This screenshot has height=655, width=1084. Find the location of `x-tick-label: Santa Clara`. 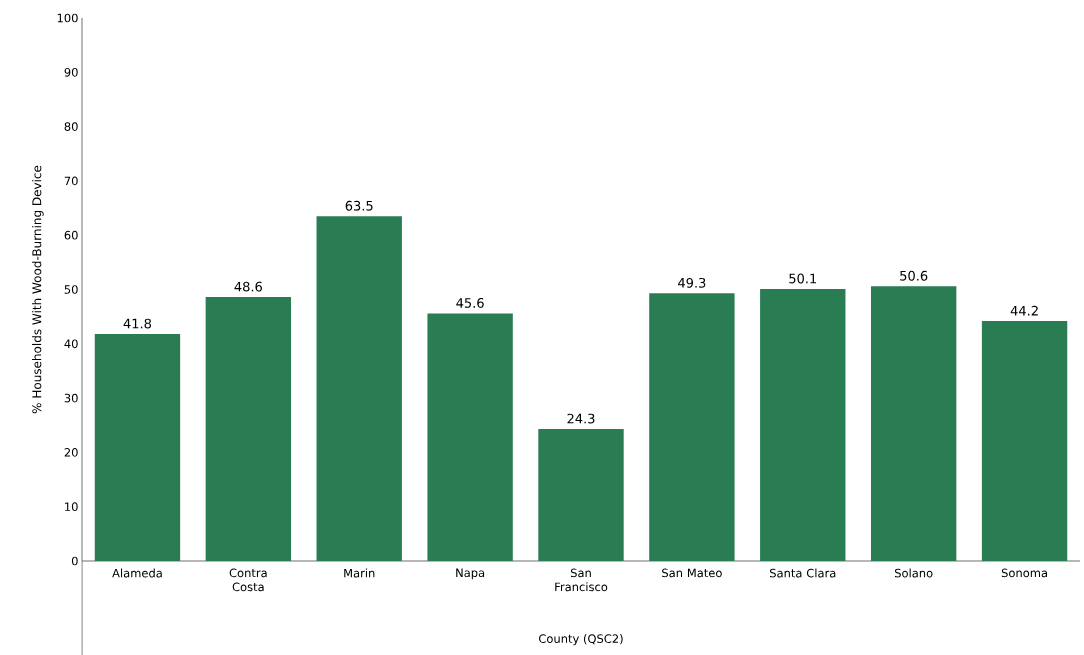

x-tick-label: Santa Clara is located at coordinates (803, 573).